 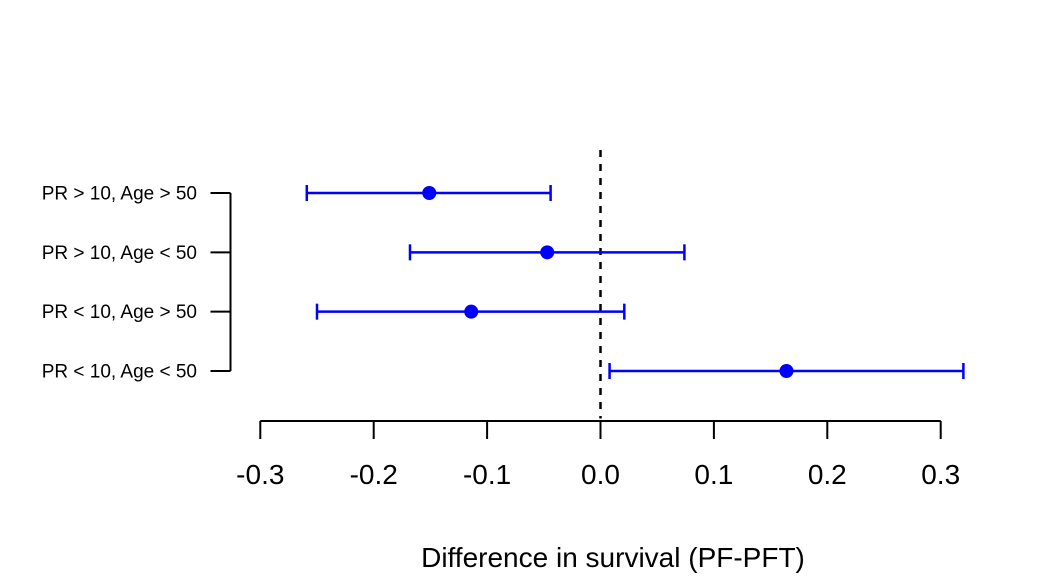 What do you see at coordinates (260, 474) in the screenshot?
I see `x-tick-label: -0.3` at bounding box center [260, 474].